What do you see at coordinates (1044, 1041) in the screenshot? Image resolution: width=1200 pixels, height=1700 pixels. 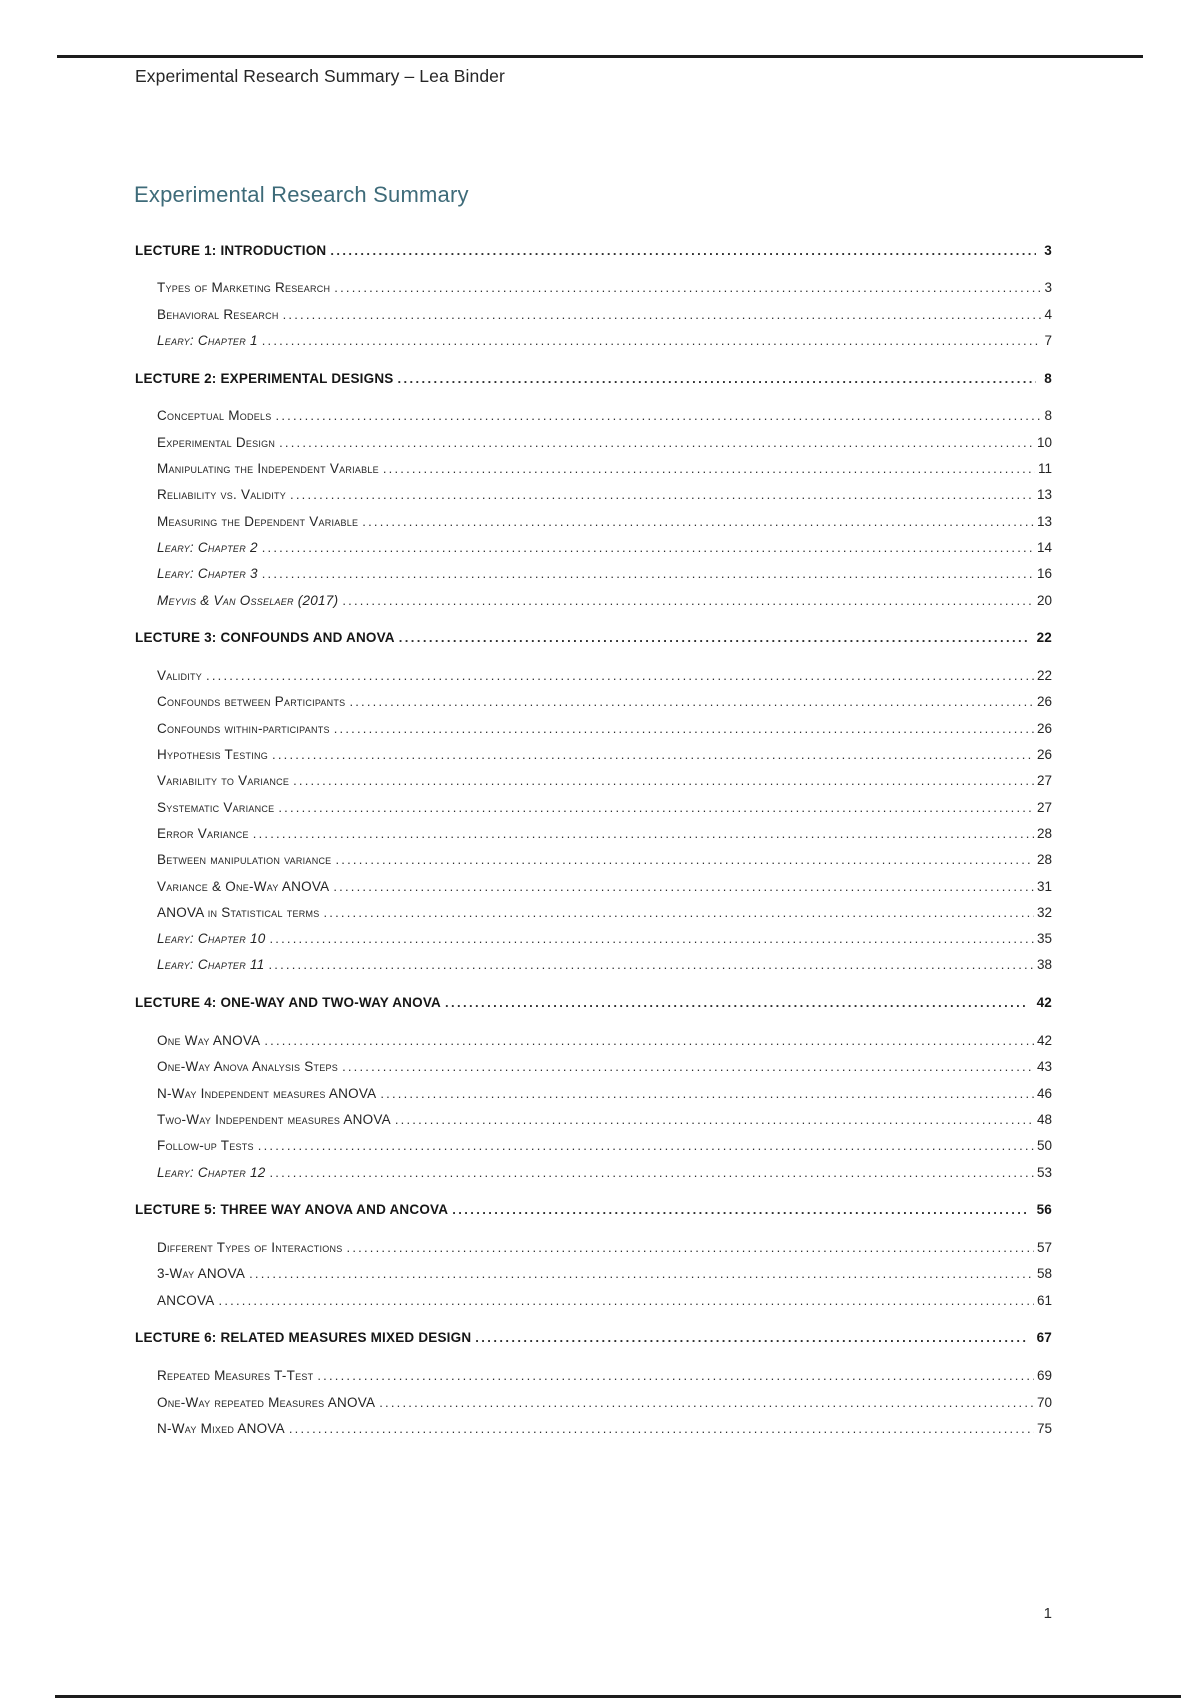 I see `toc-page-number: 42` at bounding box center [1044, 1041].